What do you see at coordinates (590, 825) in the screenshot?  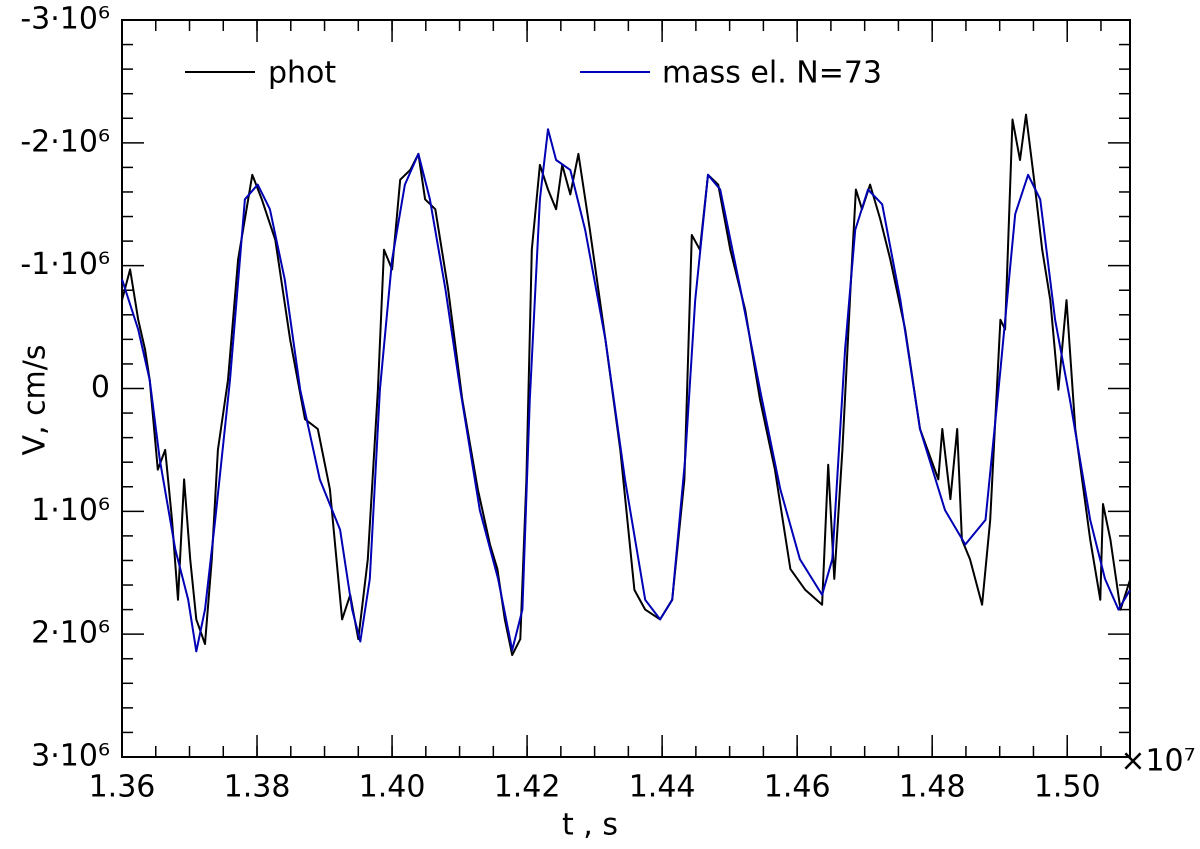 I see `x-axis-label: t , s` at bounding box center [590, 825].